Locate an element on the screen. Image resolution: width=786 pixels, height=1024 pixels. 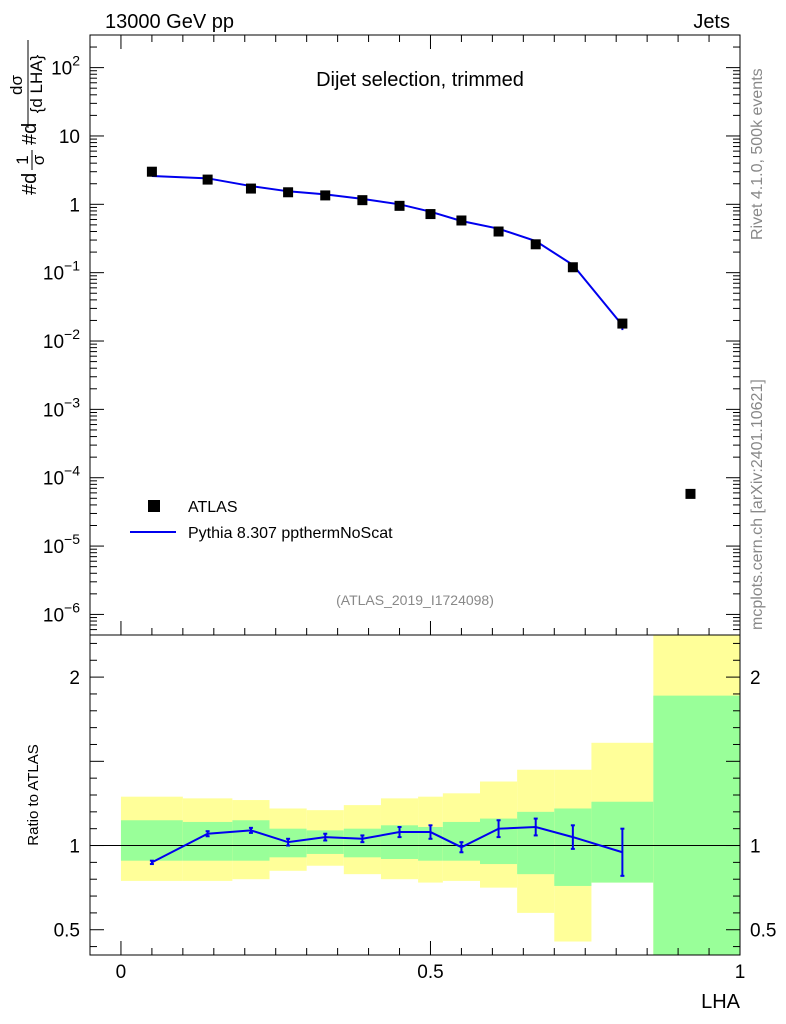
ylabel-frac2-num: dσ is located at coordinates (16, 85).